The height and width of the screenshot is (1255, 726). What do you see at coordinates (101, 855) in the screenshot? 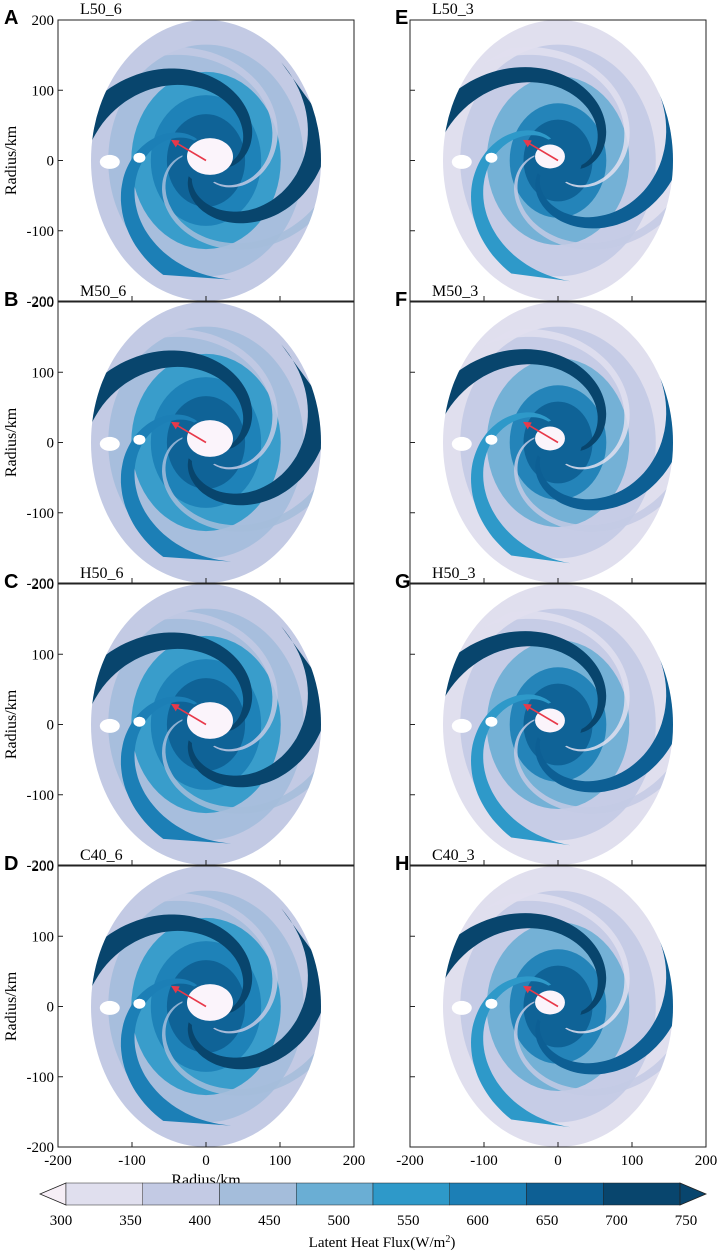
I see `panel-title: C40_6` at bounding box center [101, 855].